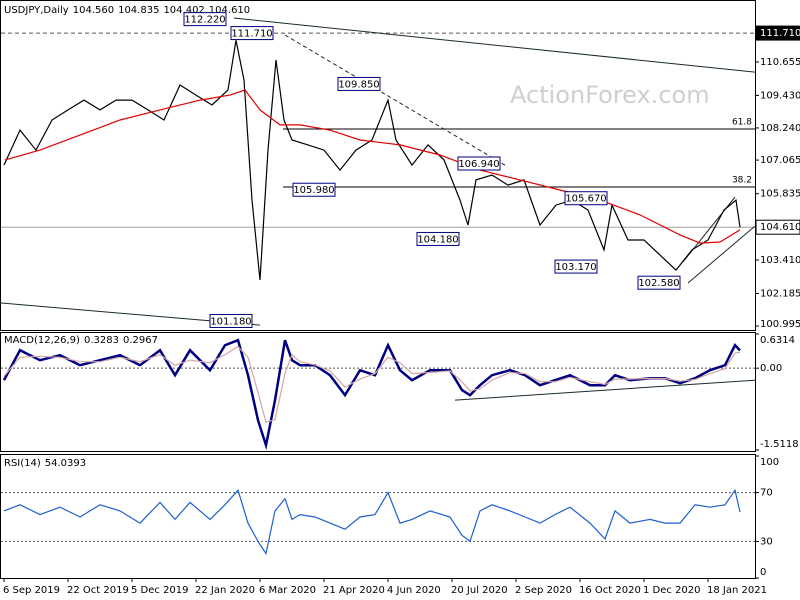  What do you see at coordinates (780, 194) in the screenshot?
I see `y-tick-label: 105.835` at bounding box center [780, 194].